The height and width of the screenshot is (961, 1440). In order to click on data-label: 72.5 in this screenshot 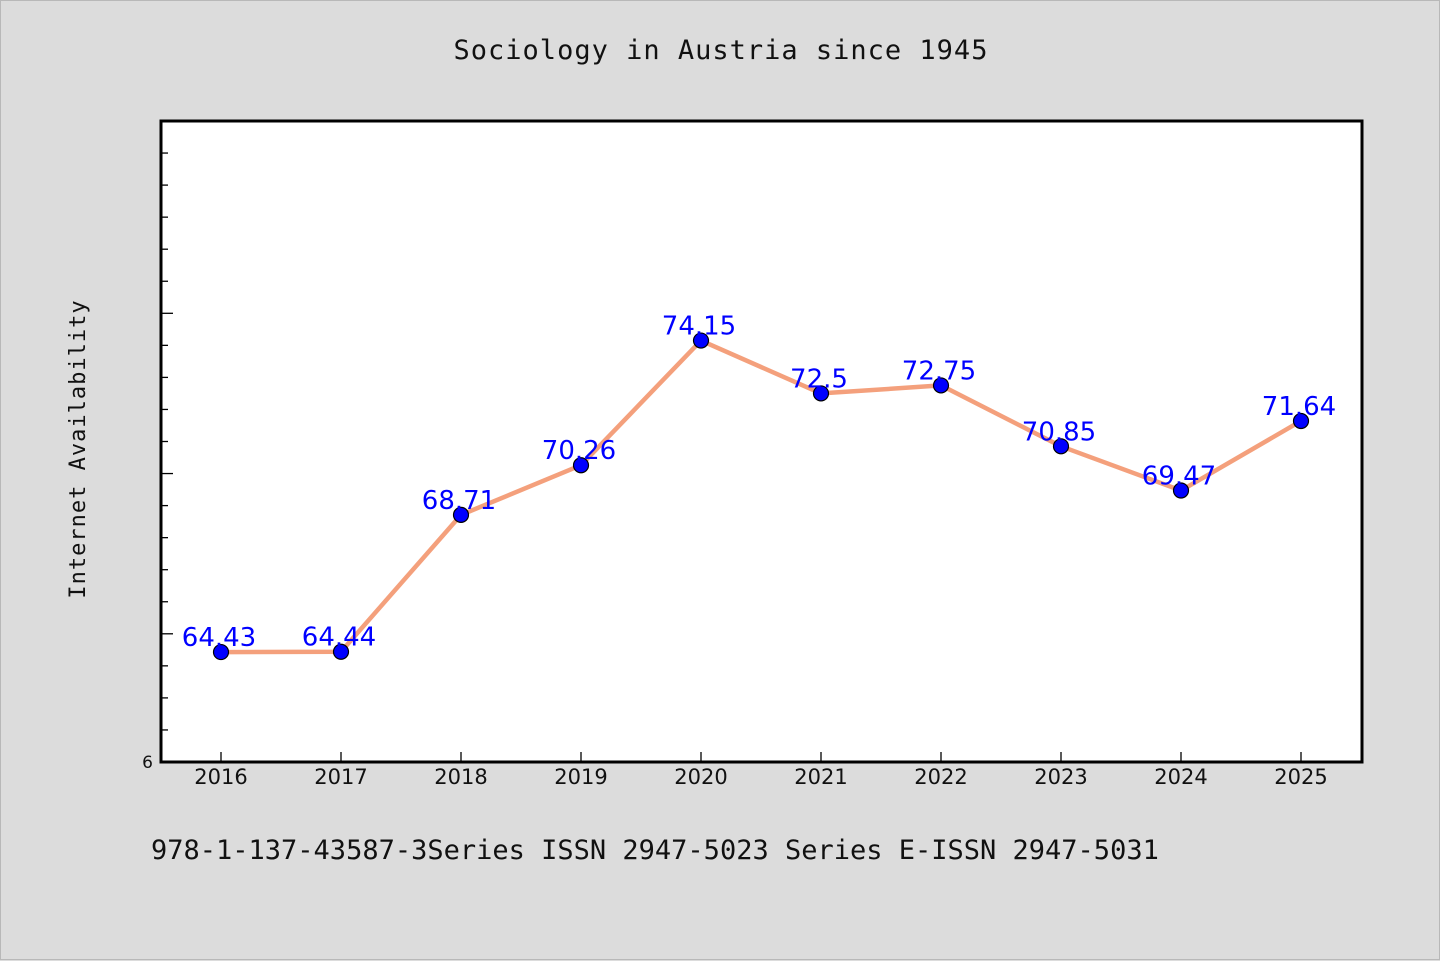, I will do `click(819, 379)`.